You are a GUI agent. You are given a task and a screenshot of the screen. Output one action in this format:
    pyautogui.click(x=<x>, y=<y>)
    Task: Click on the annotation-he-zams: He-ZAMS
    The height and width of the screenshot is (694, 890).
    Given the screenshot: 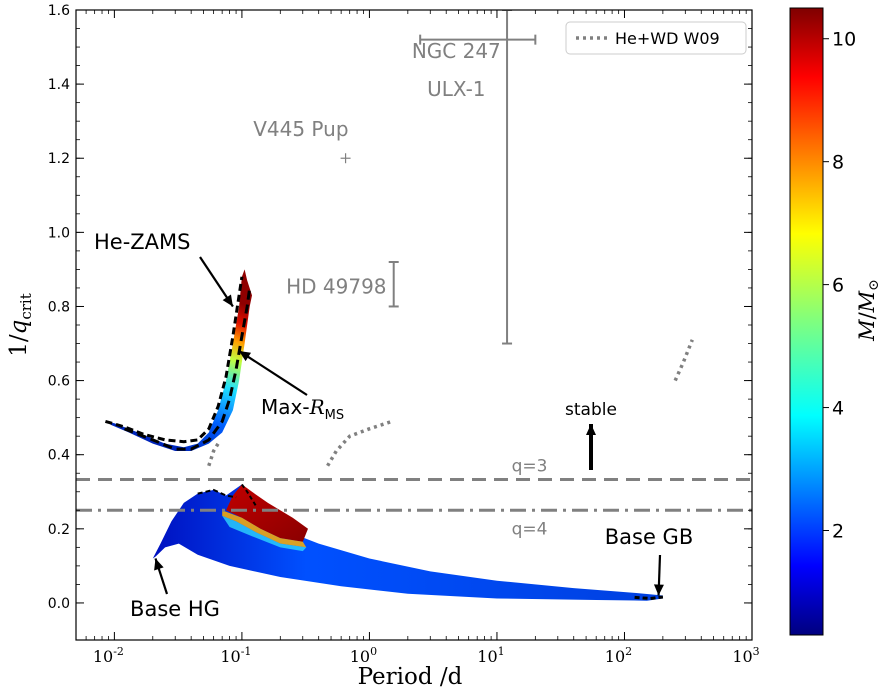 What is the action you would take?
    pyautogui.click(x=142, y=242)
    